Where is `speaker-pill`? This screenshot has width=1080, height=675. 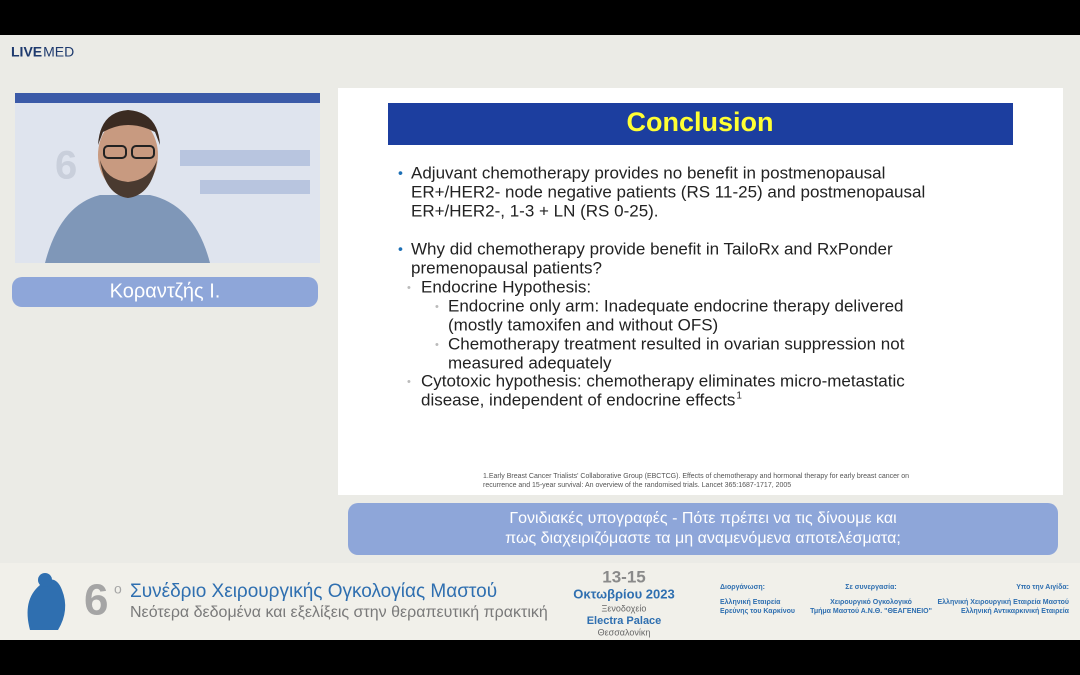
speaker-pill is located at coordinates (165, 292).